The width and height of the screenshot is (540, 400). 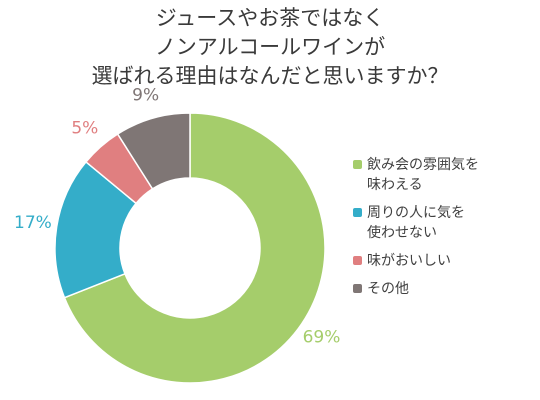 What do you see at coordinates (33, 223) in the screenshot?
I see `percent-label-1: 17%` at bounding box center [33, 223].